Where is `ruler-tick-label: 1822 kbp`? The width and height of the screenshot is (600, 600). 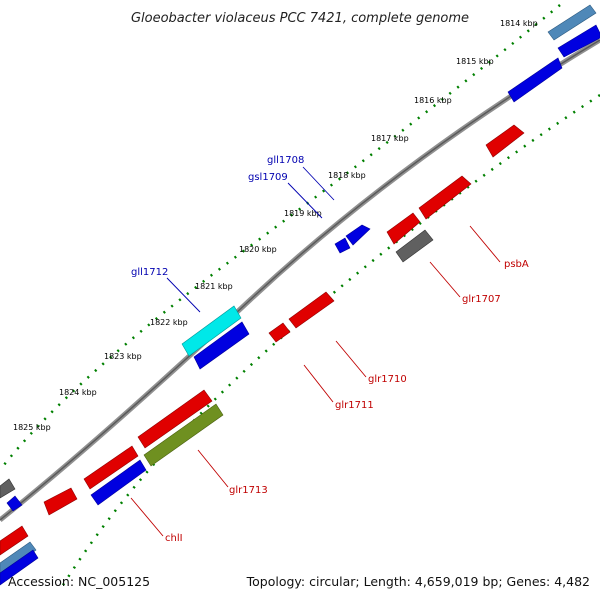
ruler-tick-label: 1822 kbp is located at coordinates (169, 322).